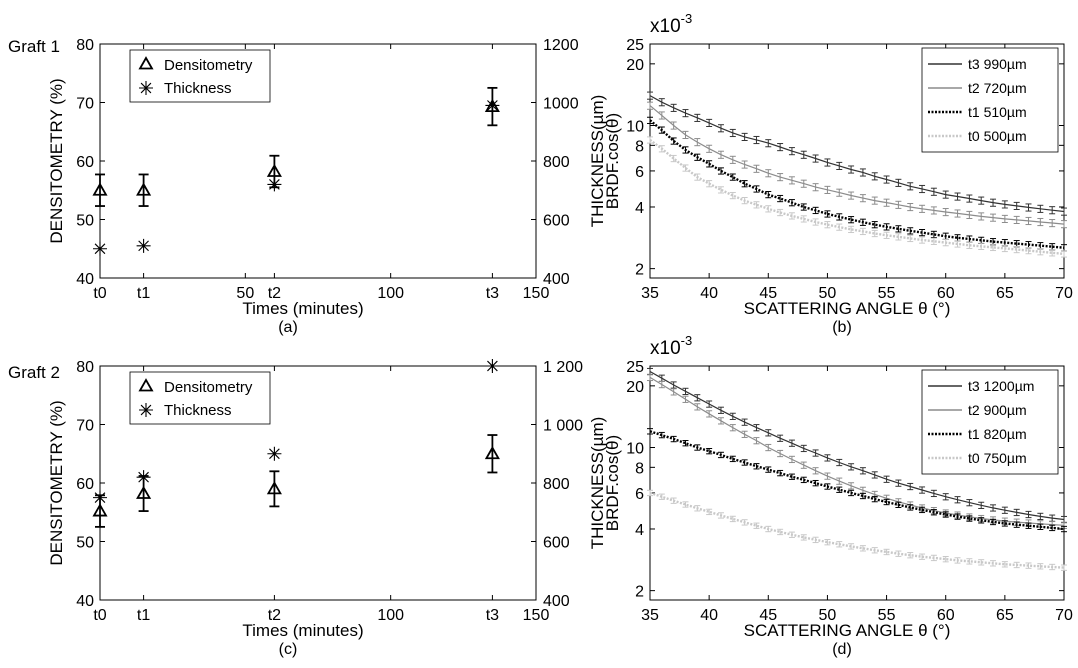  I want to click on x-tick-label: 40, so click(709, 293).